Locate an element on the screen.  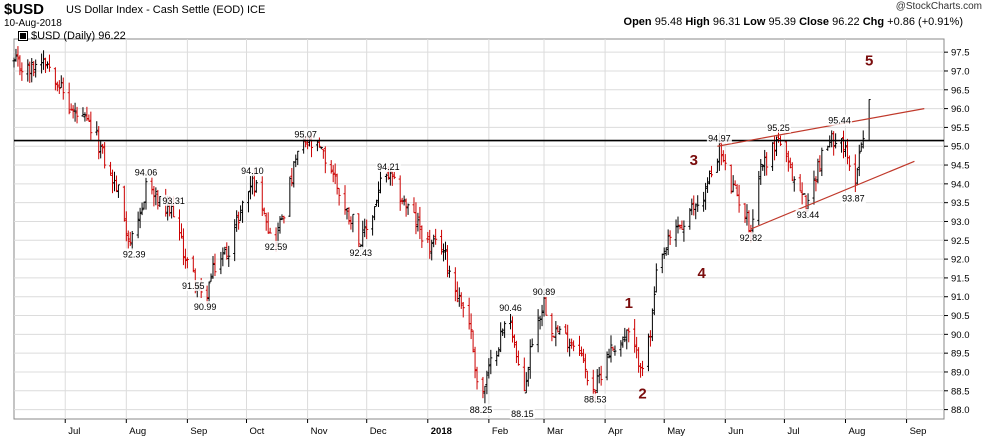
wave-label: 1 is located at coordinates (629, 303).